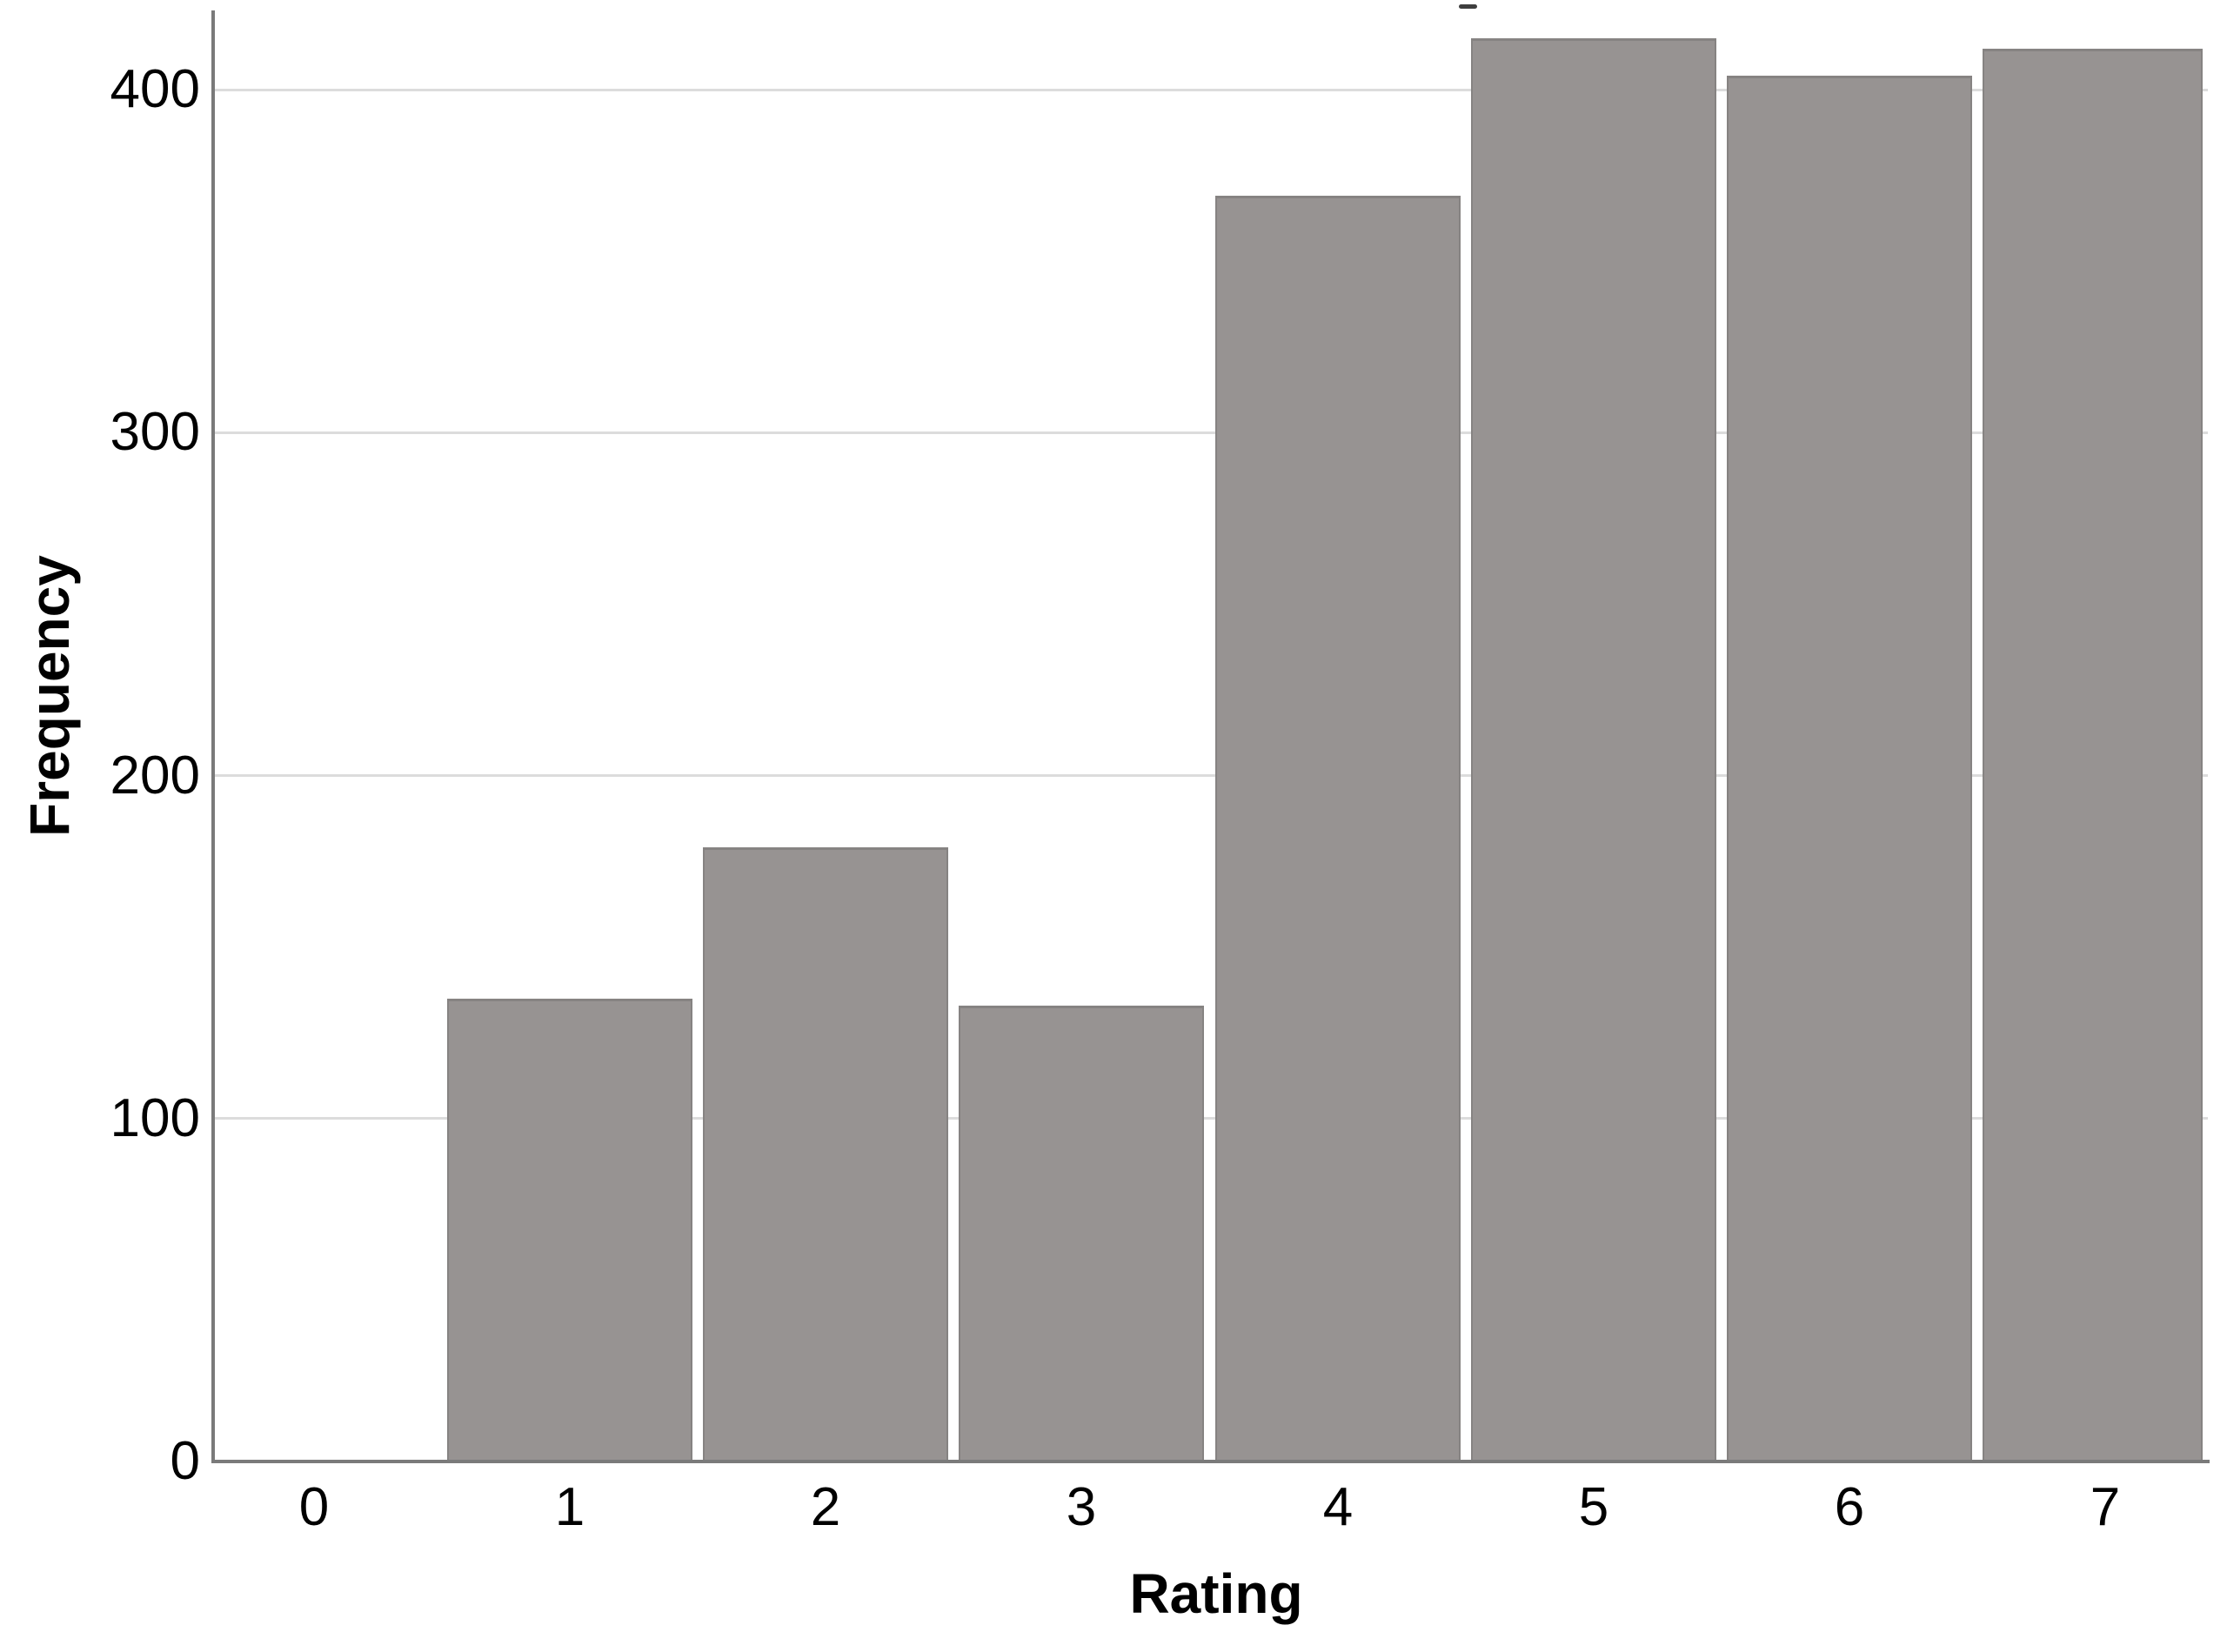 The image size is (2227, 1652). I want to click on x-tick-label-0: 0, so click(314, 1507).